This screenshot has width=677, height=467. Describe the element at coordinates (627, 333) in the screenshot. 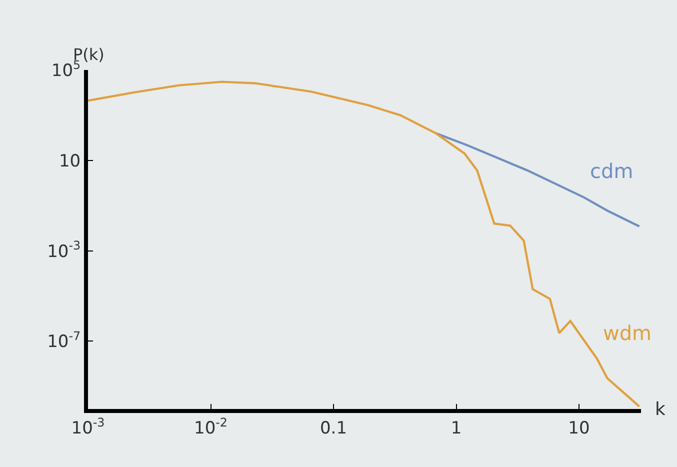

I see `series-label: wdm` at that location.